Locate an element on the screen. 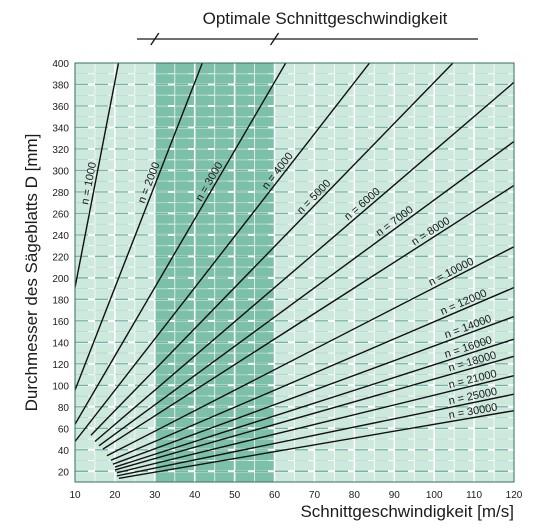 This screenshot has height=526, width=536. y-tick-label: 40 is located at coordinates (64, 451).